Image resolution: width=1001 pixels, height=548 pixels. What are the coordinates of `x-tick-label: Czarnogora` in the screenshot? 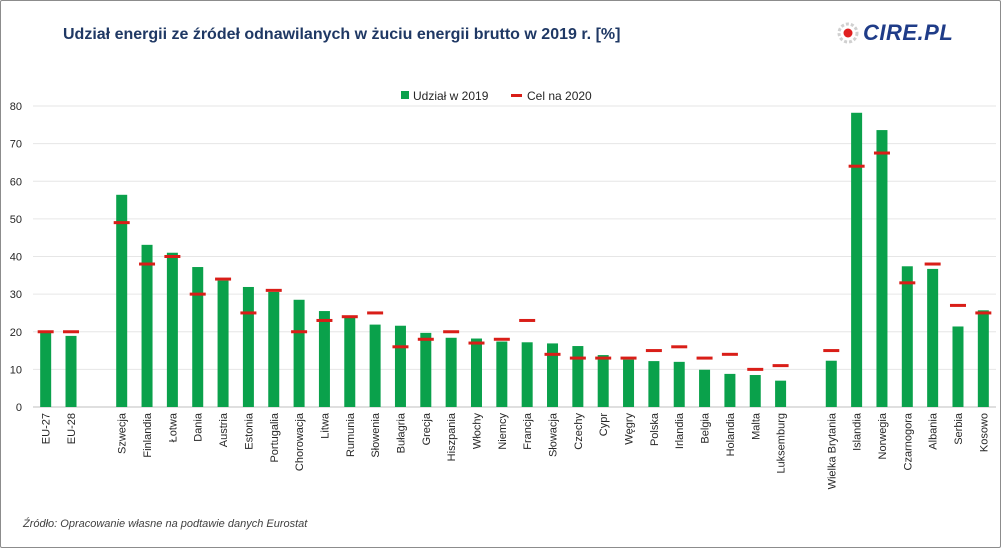 It's located at (908, 441).